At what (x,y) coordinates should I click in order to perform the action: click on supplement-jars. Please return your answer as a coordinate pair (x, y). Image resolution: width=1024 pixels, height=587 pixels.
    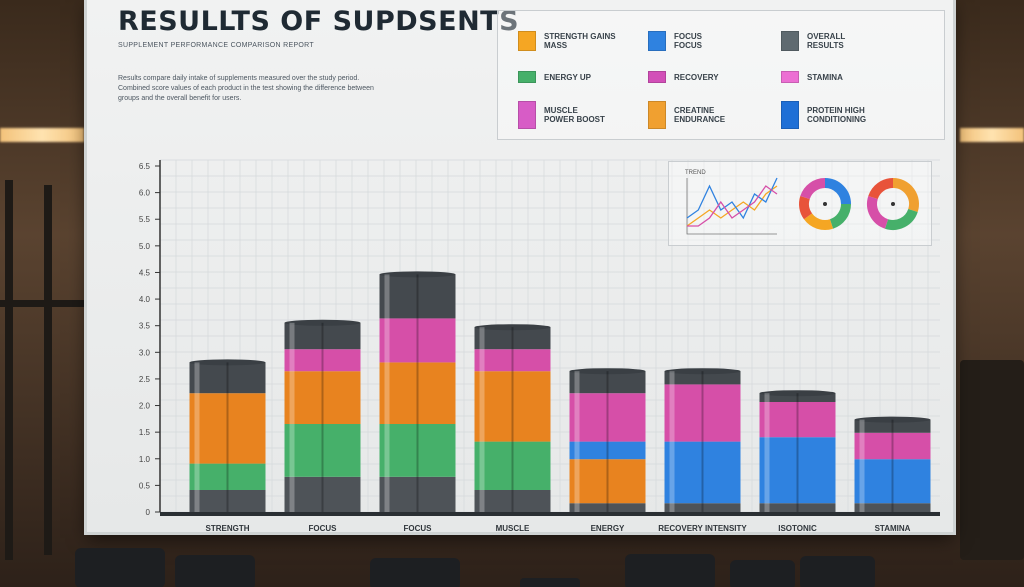
    Looking at the image, I should click on (475, 567).